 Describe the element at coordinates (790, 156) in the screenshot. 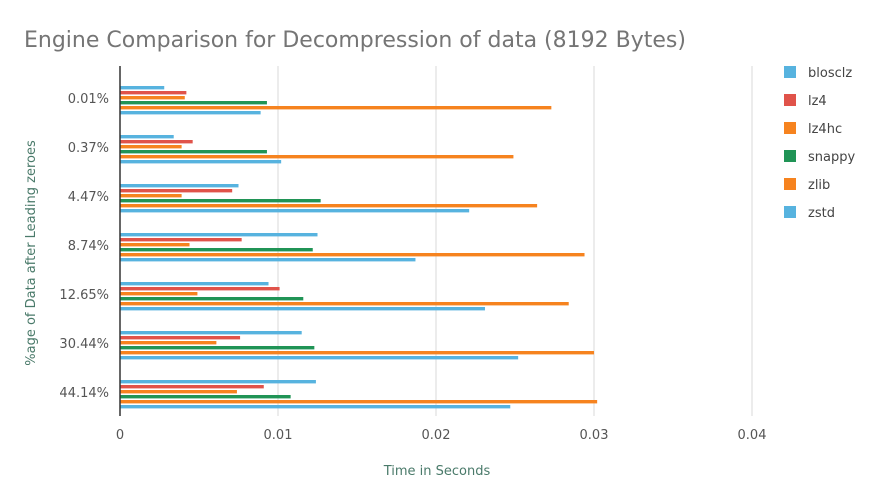

I see `legend-swatch-snappy` at that location.